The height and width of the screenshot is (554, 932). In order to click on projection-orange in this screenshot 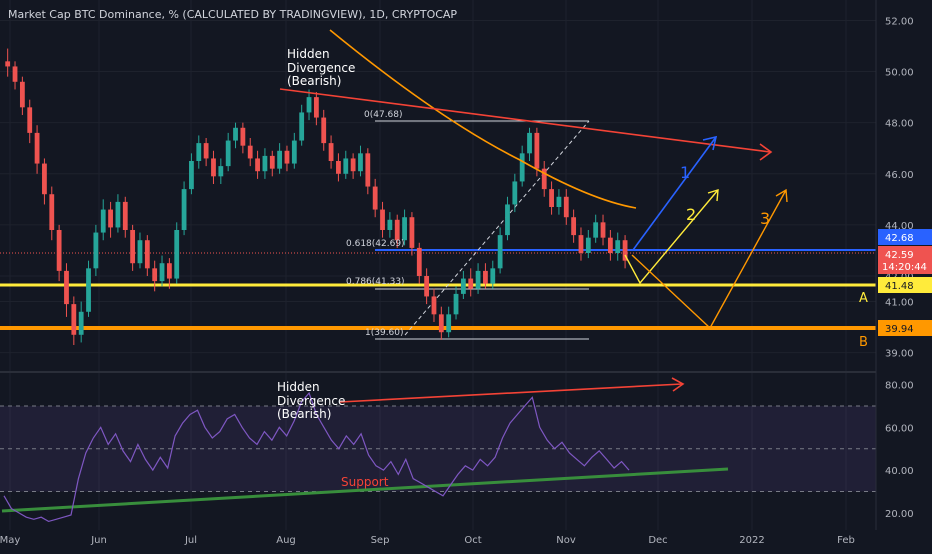, I will do `click(709, 259)`.